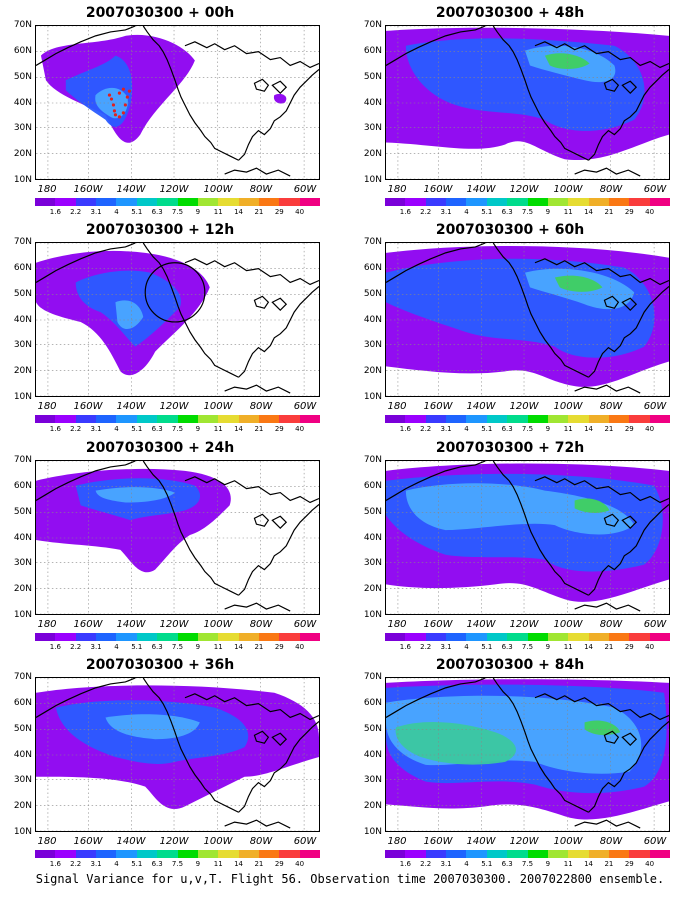 Image resolution: width=700 pixels, height=900 pixels. Describe the element at coordinates (160, 13) in the screenshot. I see `panel-title: 2007030300 + 00h` at that location.